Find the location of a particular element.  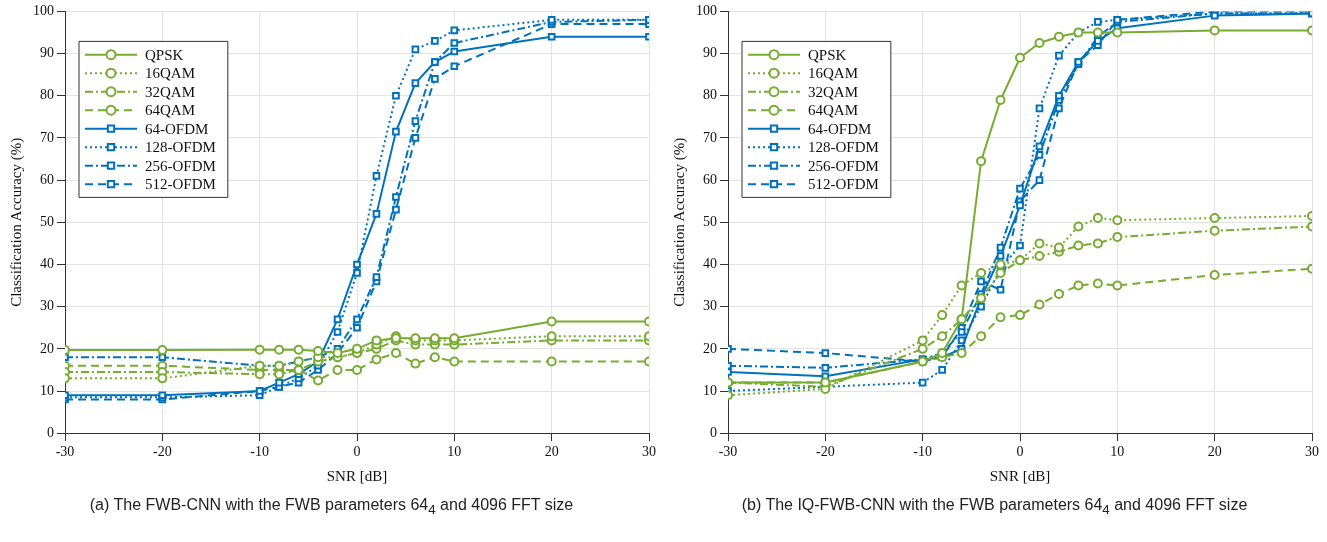

text: (b) The IQ-FWB-CNN with the FWB parameters 64$_{4}$ and 4096 FFT size is located at coordinates (994, 507).